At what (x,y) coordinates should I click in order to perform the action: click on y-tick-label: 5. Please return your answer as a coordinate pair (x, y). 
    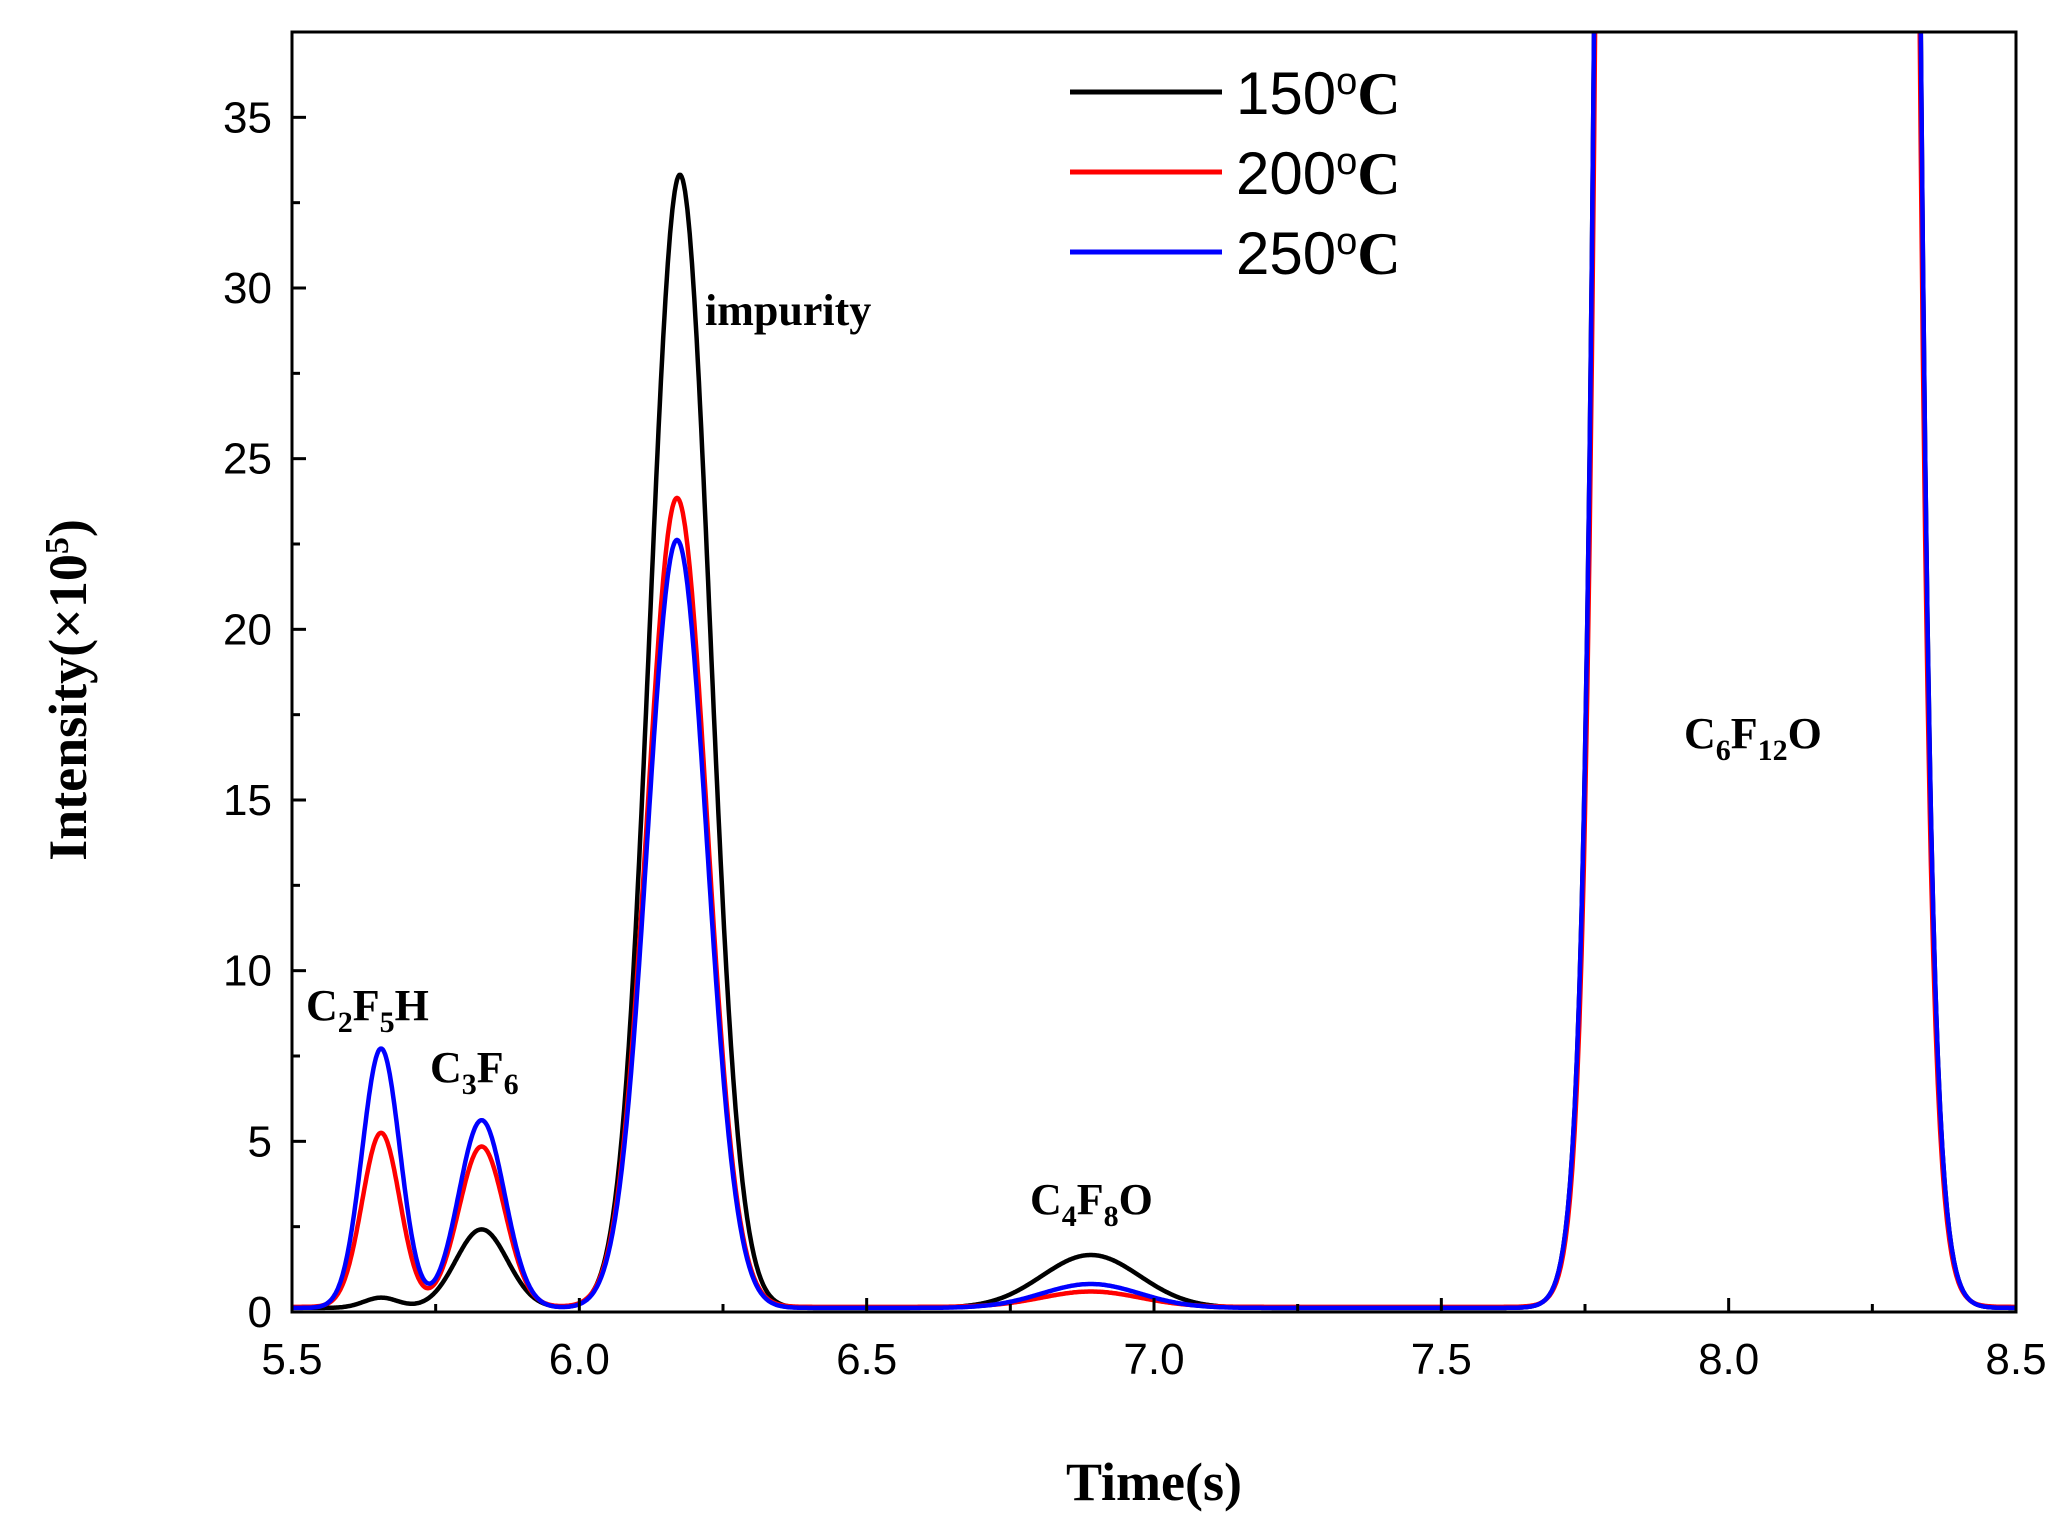
    Looking at the image, I should click on (260, 1141).